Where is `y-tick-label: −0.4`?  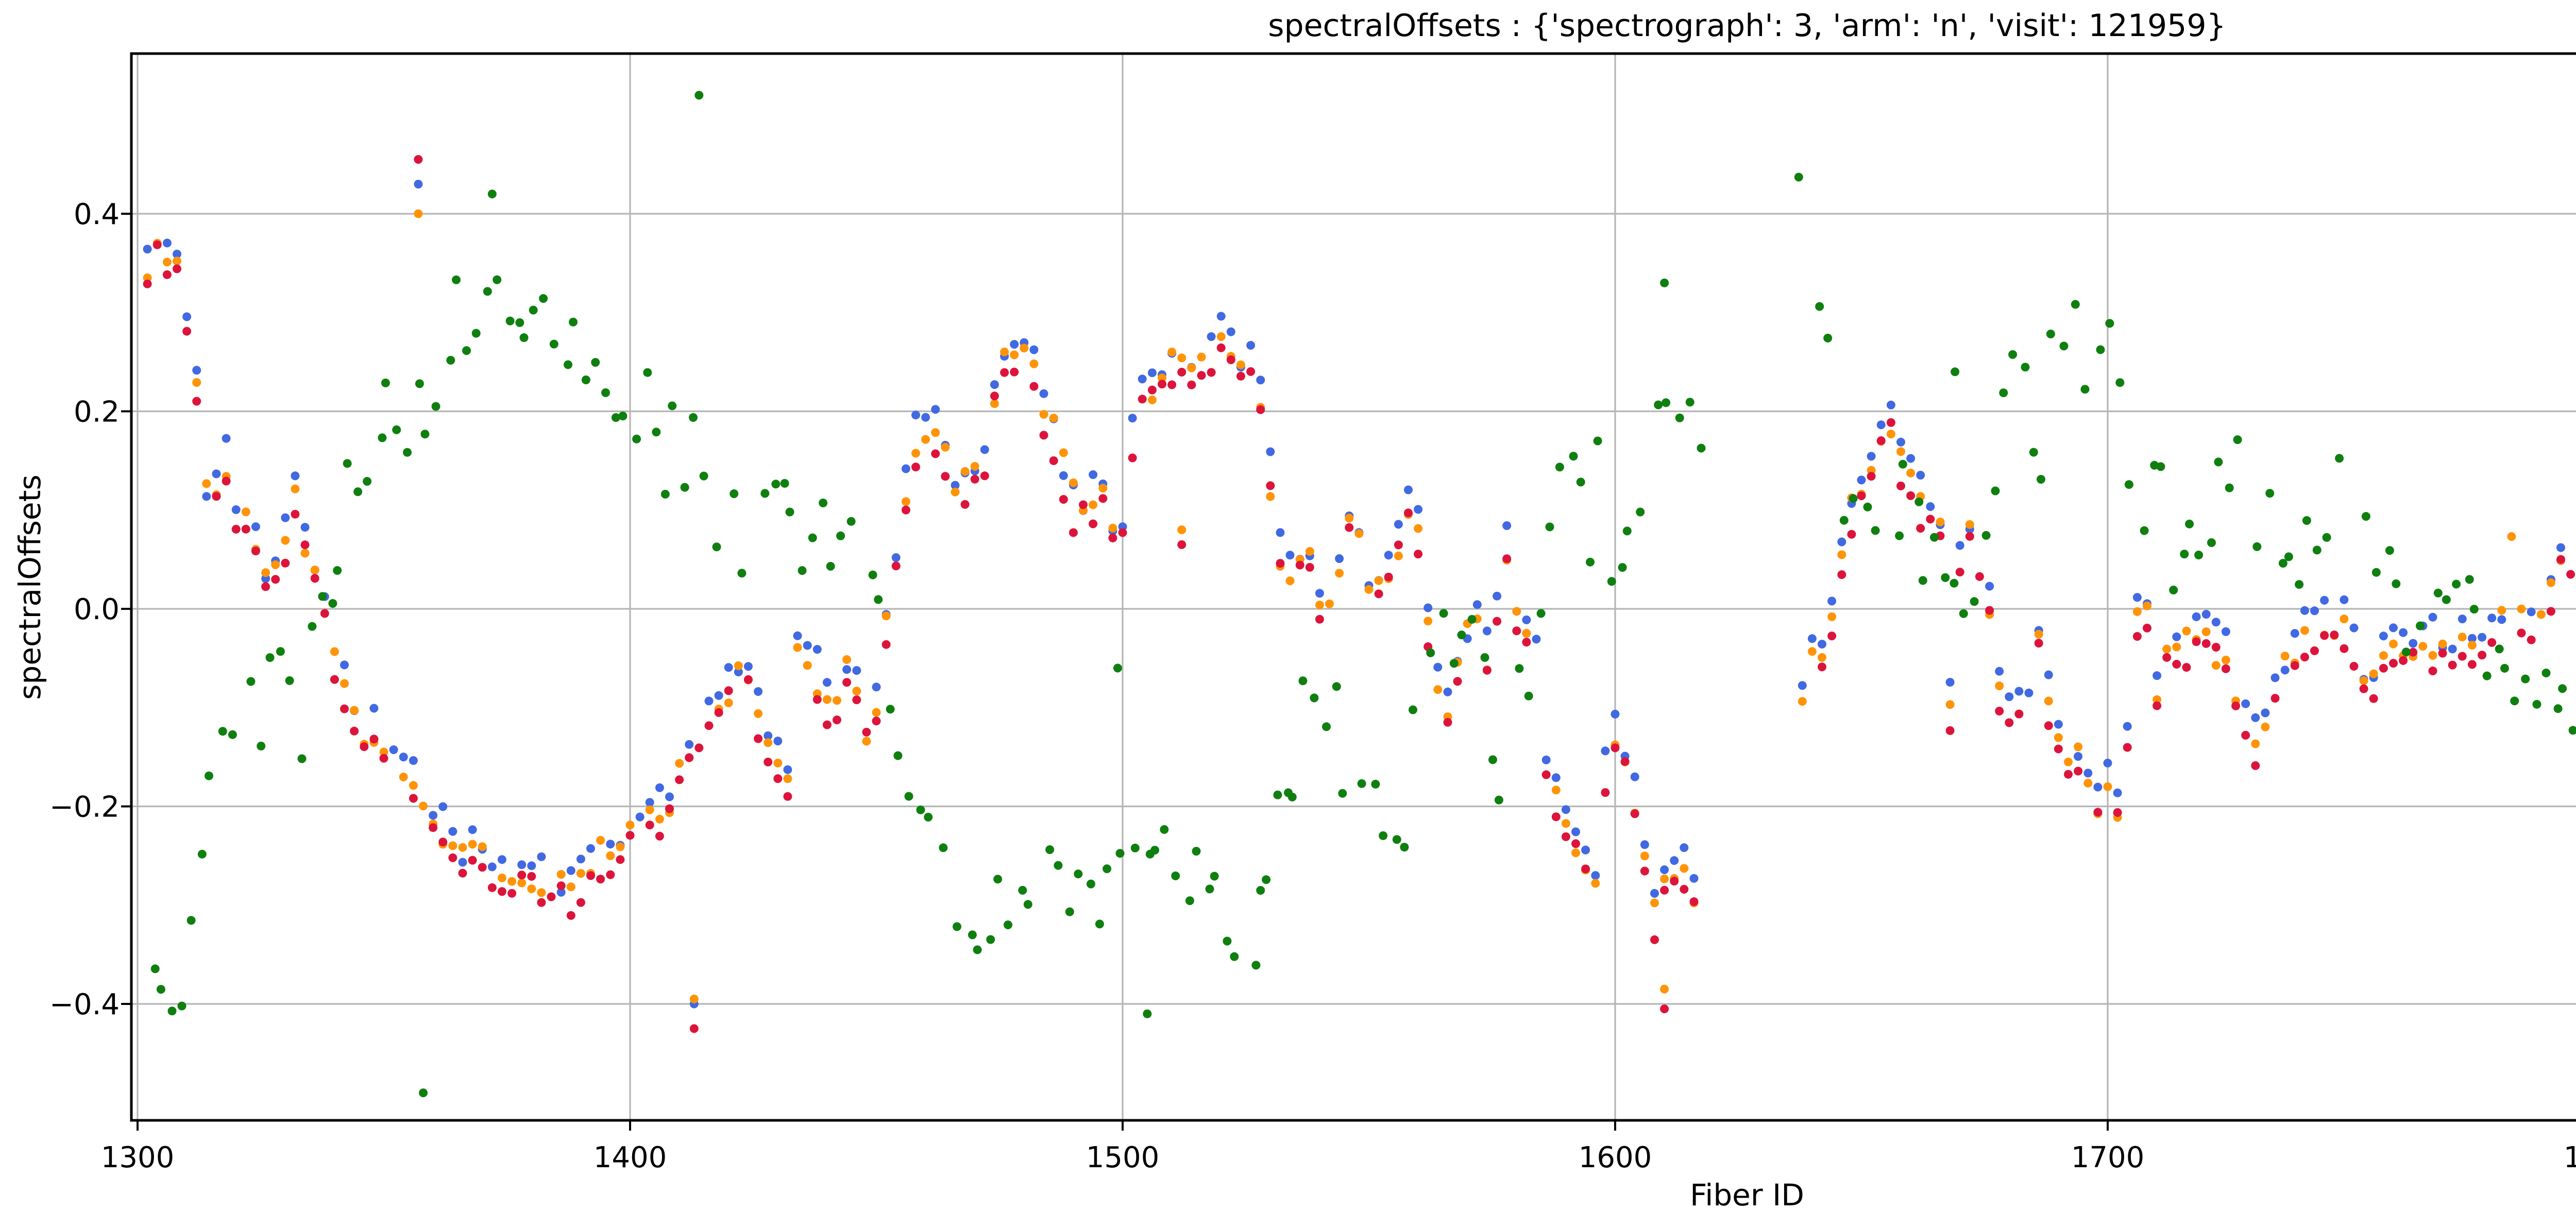
y-tick-label: −0.4 is located at coordinates (84, 1004).